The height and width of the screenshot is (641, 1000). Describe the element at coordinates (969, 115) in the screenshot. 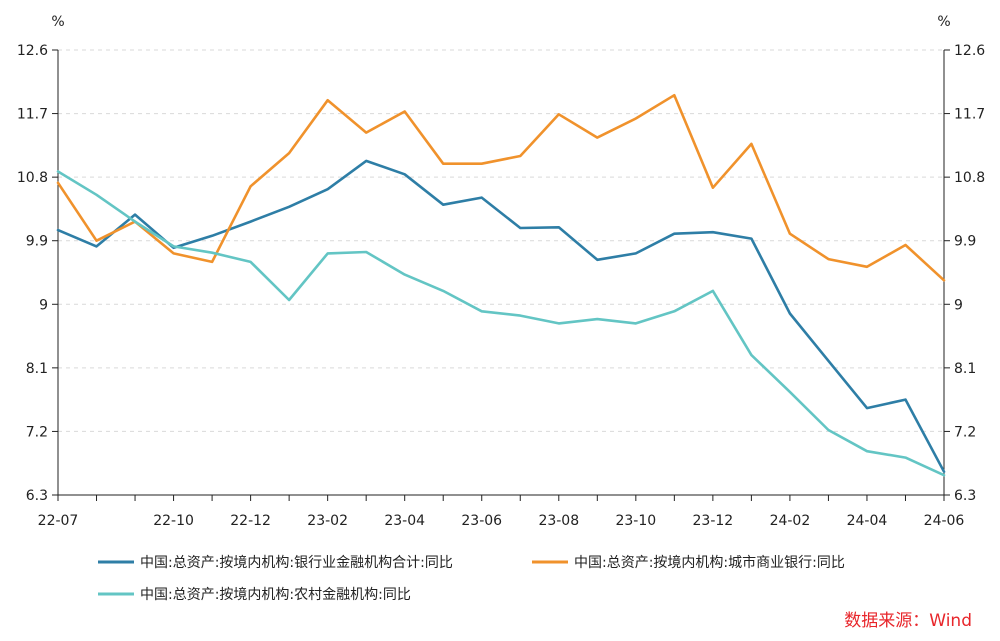

I see `y-tick-label-right-1: 11.7` at that location.